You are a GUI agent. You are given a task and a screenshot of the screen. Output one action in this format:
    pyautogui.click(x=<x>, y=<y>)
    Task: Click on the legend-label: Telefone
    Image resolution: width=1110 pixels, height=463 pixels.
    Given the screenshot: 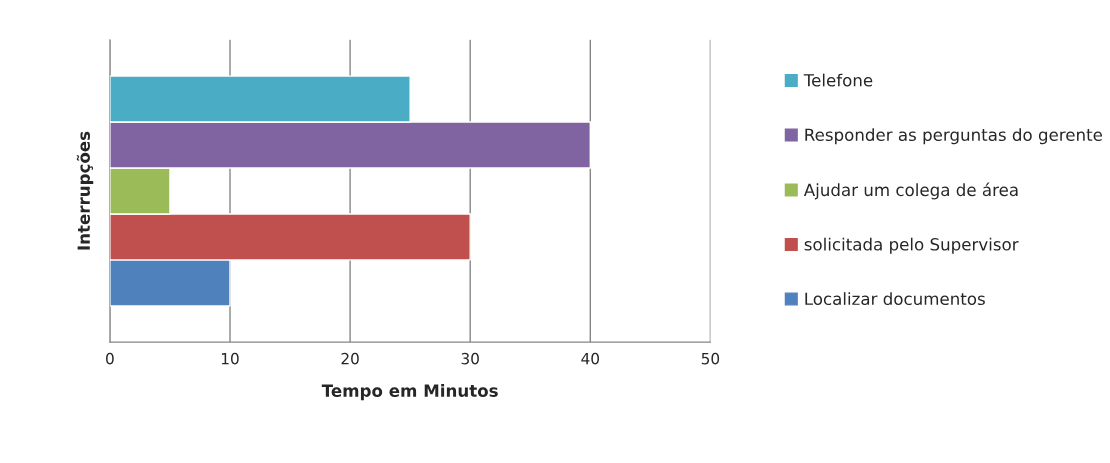 What is the action you would take?
    pyautogui.click(x=838, y=80)
    